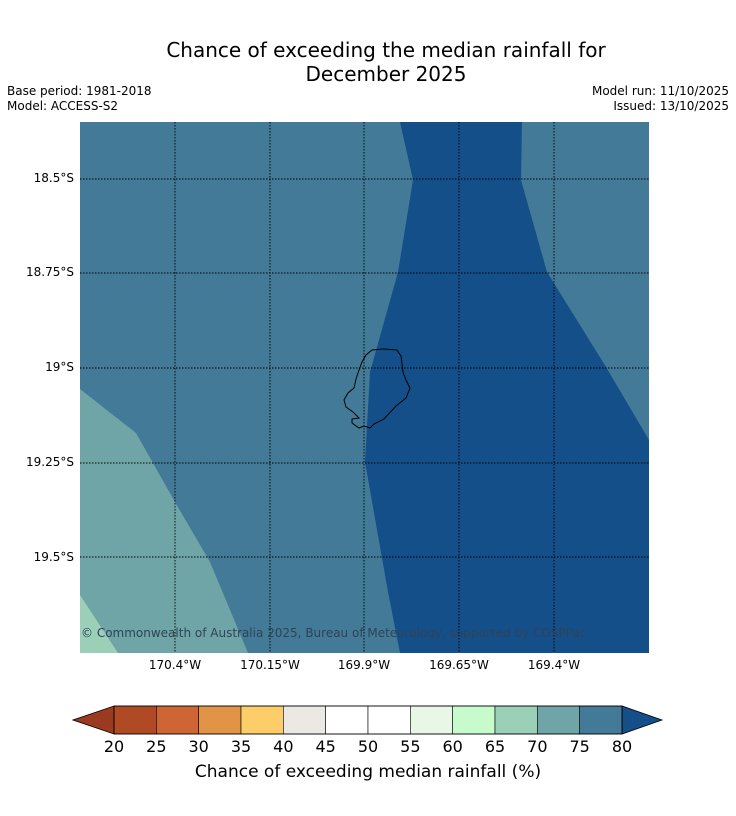  What do you see at coordinates (283, 746) in the screenshot?
I see `colorbar-tick-label: 40` at bounding box center [283, 746].